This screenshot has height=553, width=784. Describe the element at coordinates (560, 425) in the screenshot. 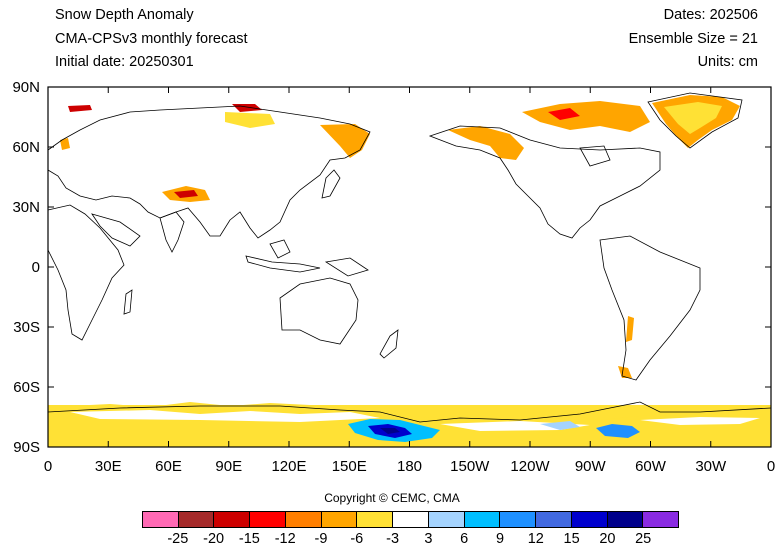

I see `weddell-blue-anomaly` at that location.